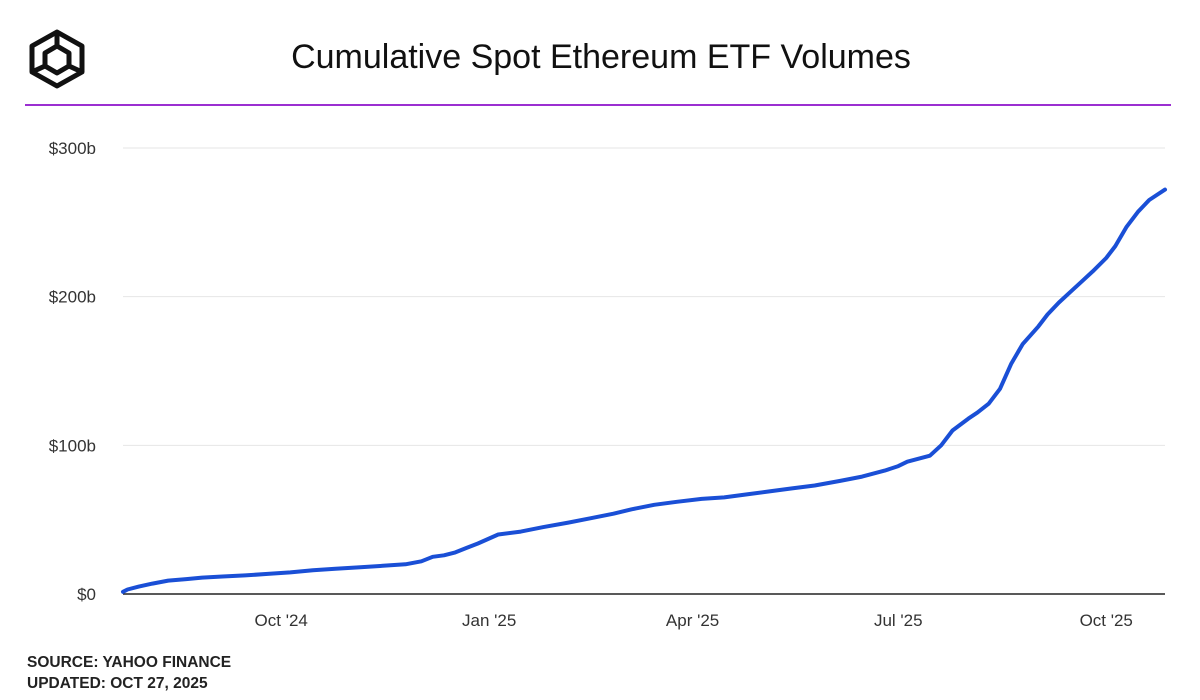 The image size is (1200, 700). Describe the element at coordinates (598, 105) in the screenshot. I see `title-divider` at that location.